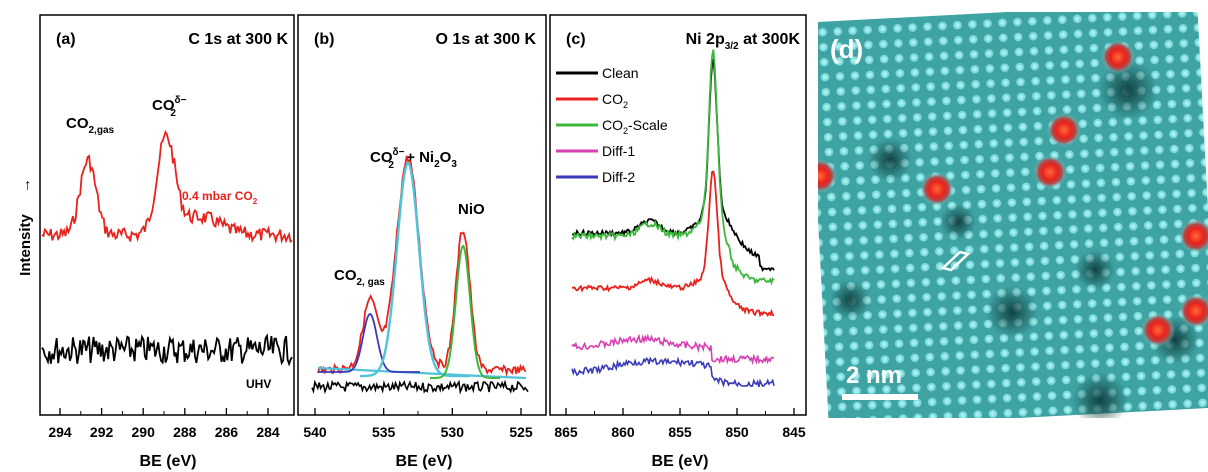 The width and height of the screenshot is (1208, 472). Describe the element at coordinates (384, 432) in the screenshot. I see `tick-label: 535` at that location.